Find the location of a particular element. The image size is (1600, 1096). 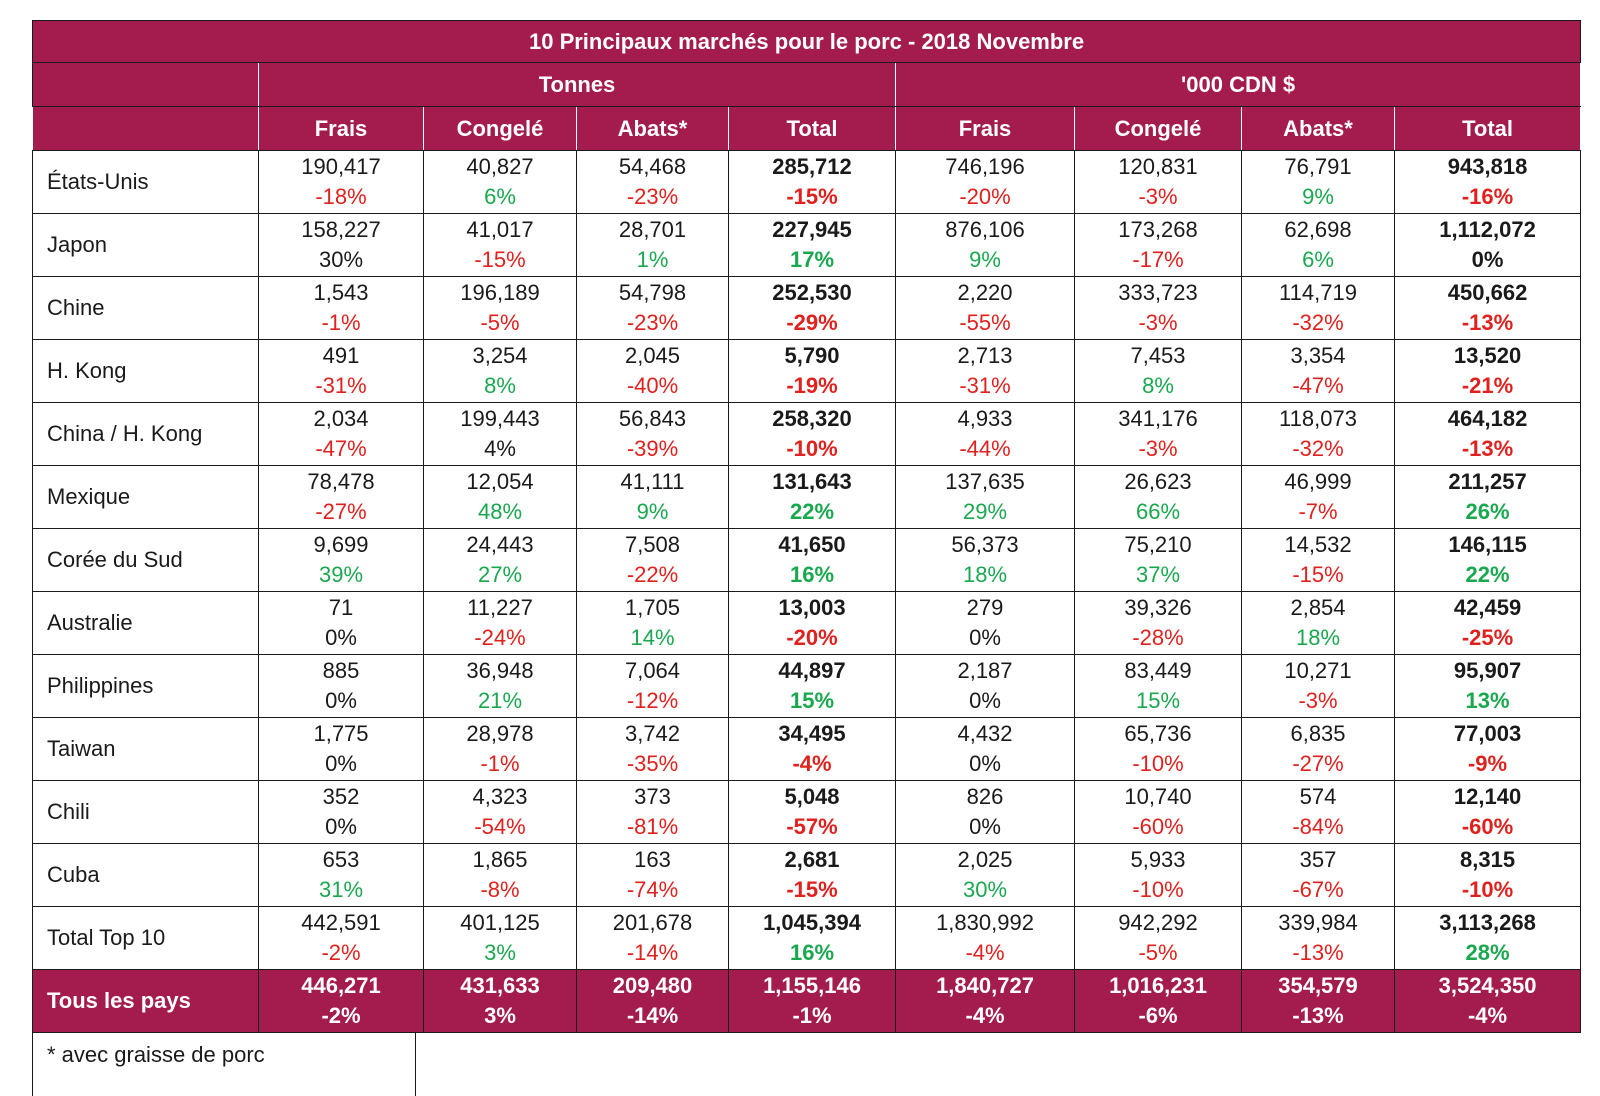

data-cell: 5,933 -10% is located at coordinates (1158, 875).